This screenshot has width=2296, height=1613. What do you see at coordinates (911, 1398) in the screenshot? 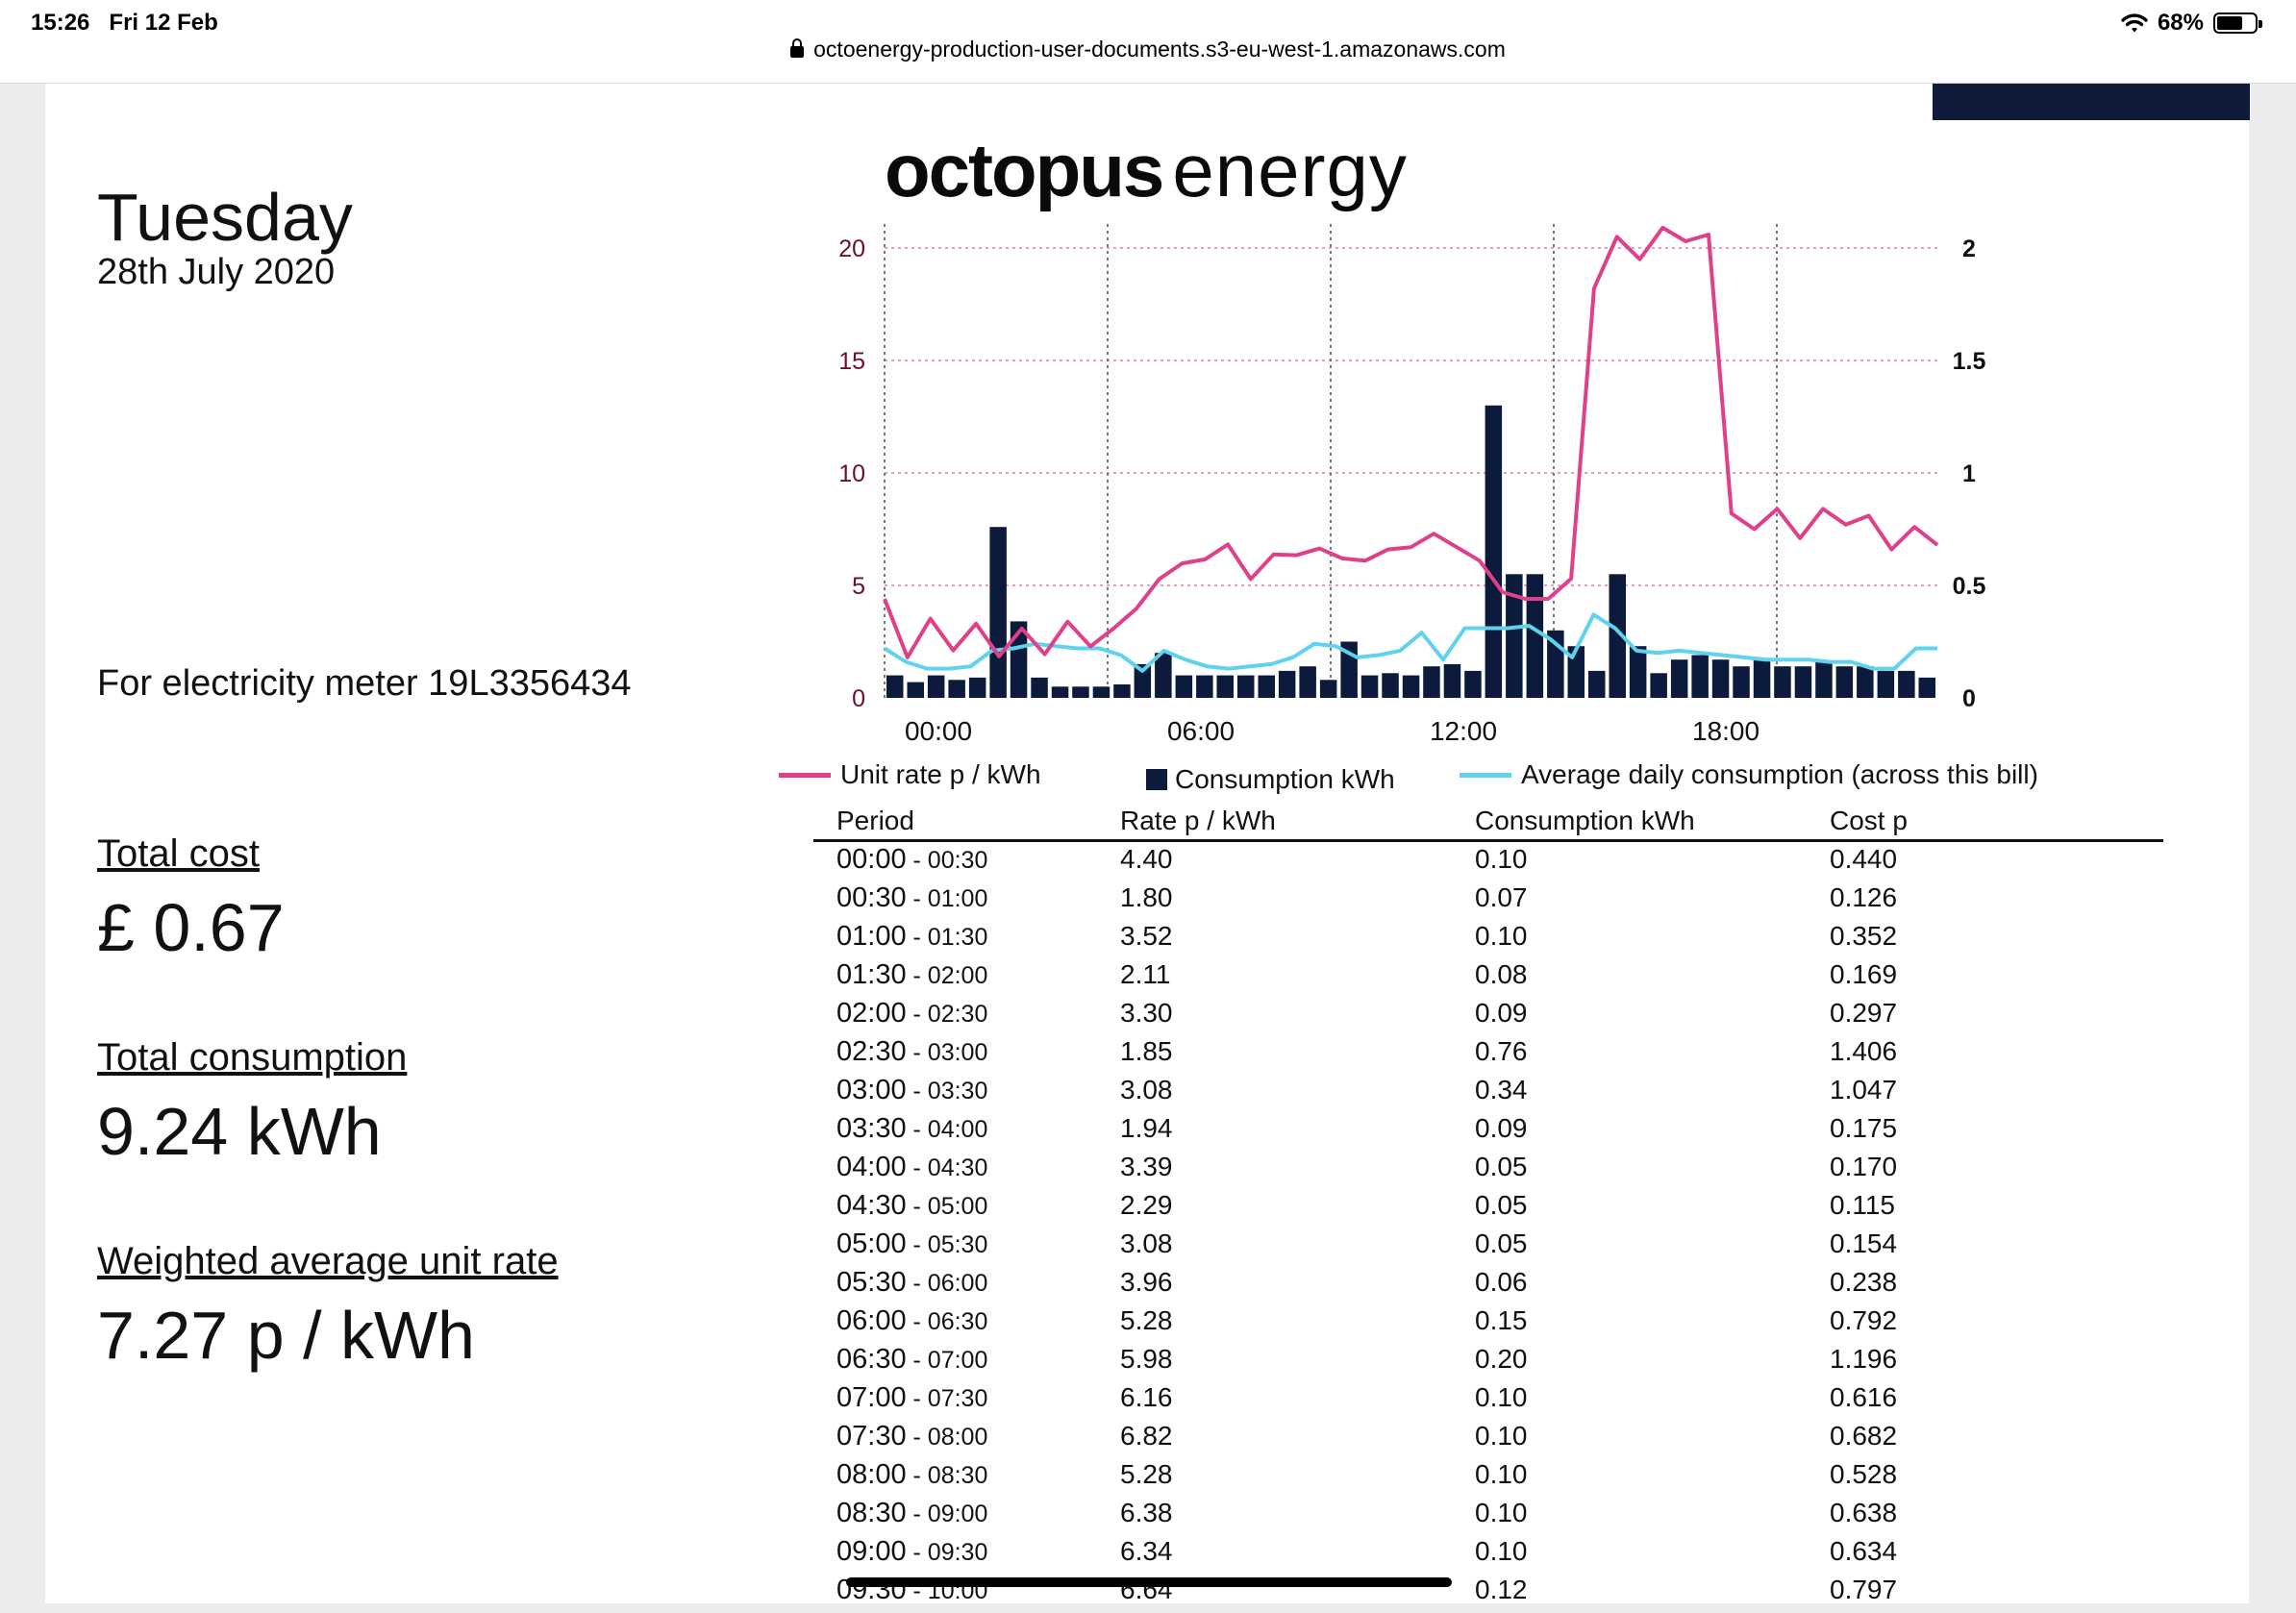
I see `cell-period: 07:00 - 07:30` at bounding box center [911, 1398].